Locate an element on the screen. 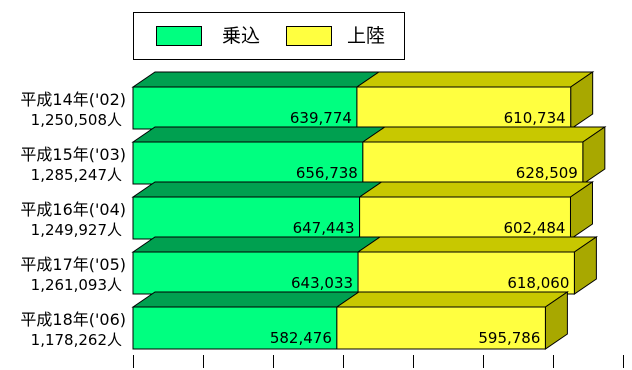  category-label: 平成14年('02) is located at coordinates (73, 99).